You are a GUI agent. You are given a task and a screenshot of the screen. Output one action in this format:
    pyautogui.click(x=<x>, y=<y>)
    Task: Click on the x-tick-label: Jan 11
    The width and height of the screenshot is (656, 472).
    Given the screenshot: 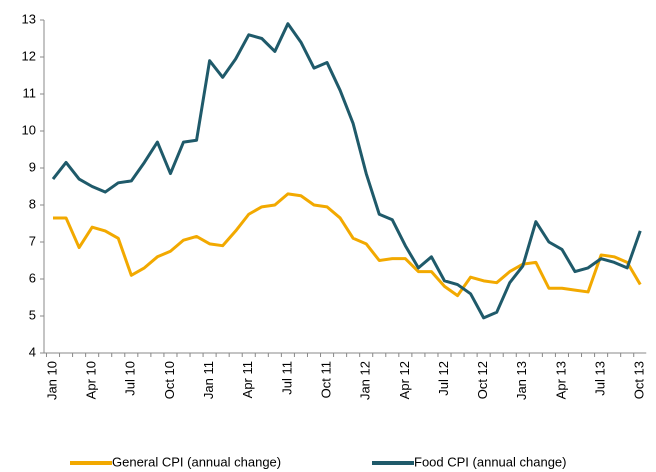 What is the action you would take?
    pyautogui.click(x=208, y=380)
    